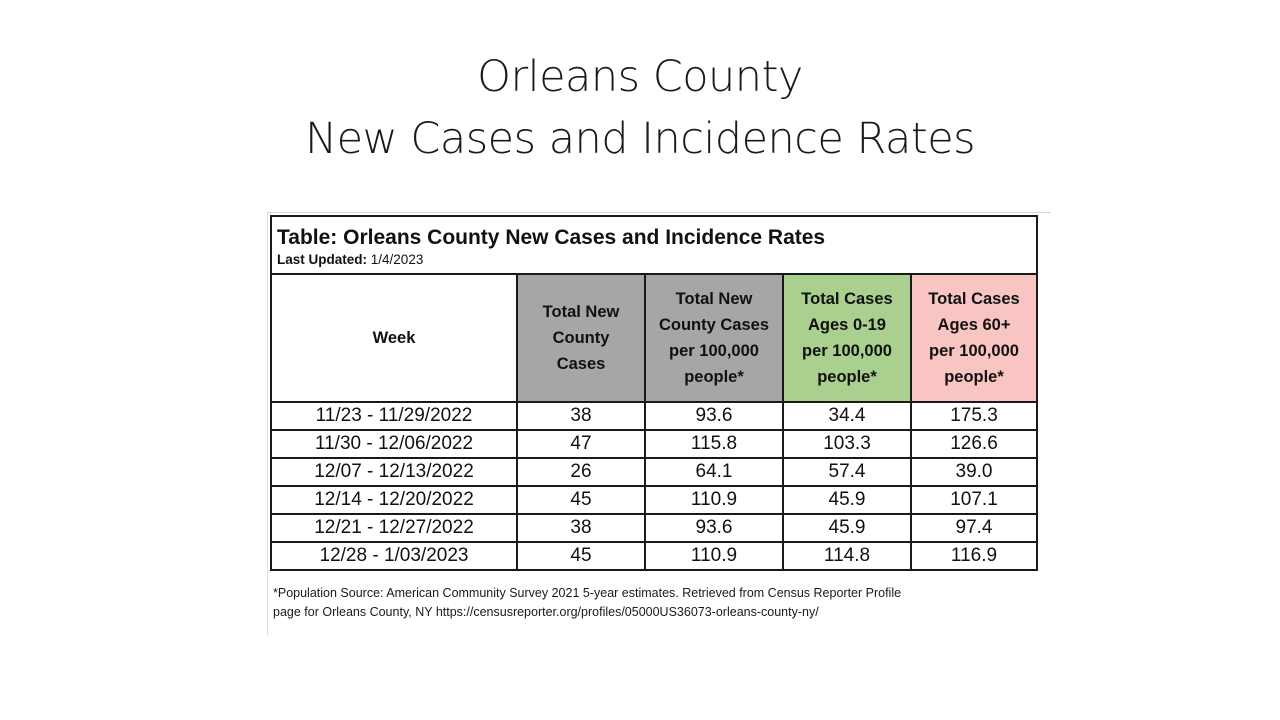 The width and height of the screenshot is (1280, 720). I want to click on value-cell: 26, so click(581, 472).